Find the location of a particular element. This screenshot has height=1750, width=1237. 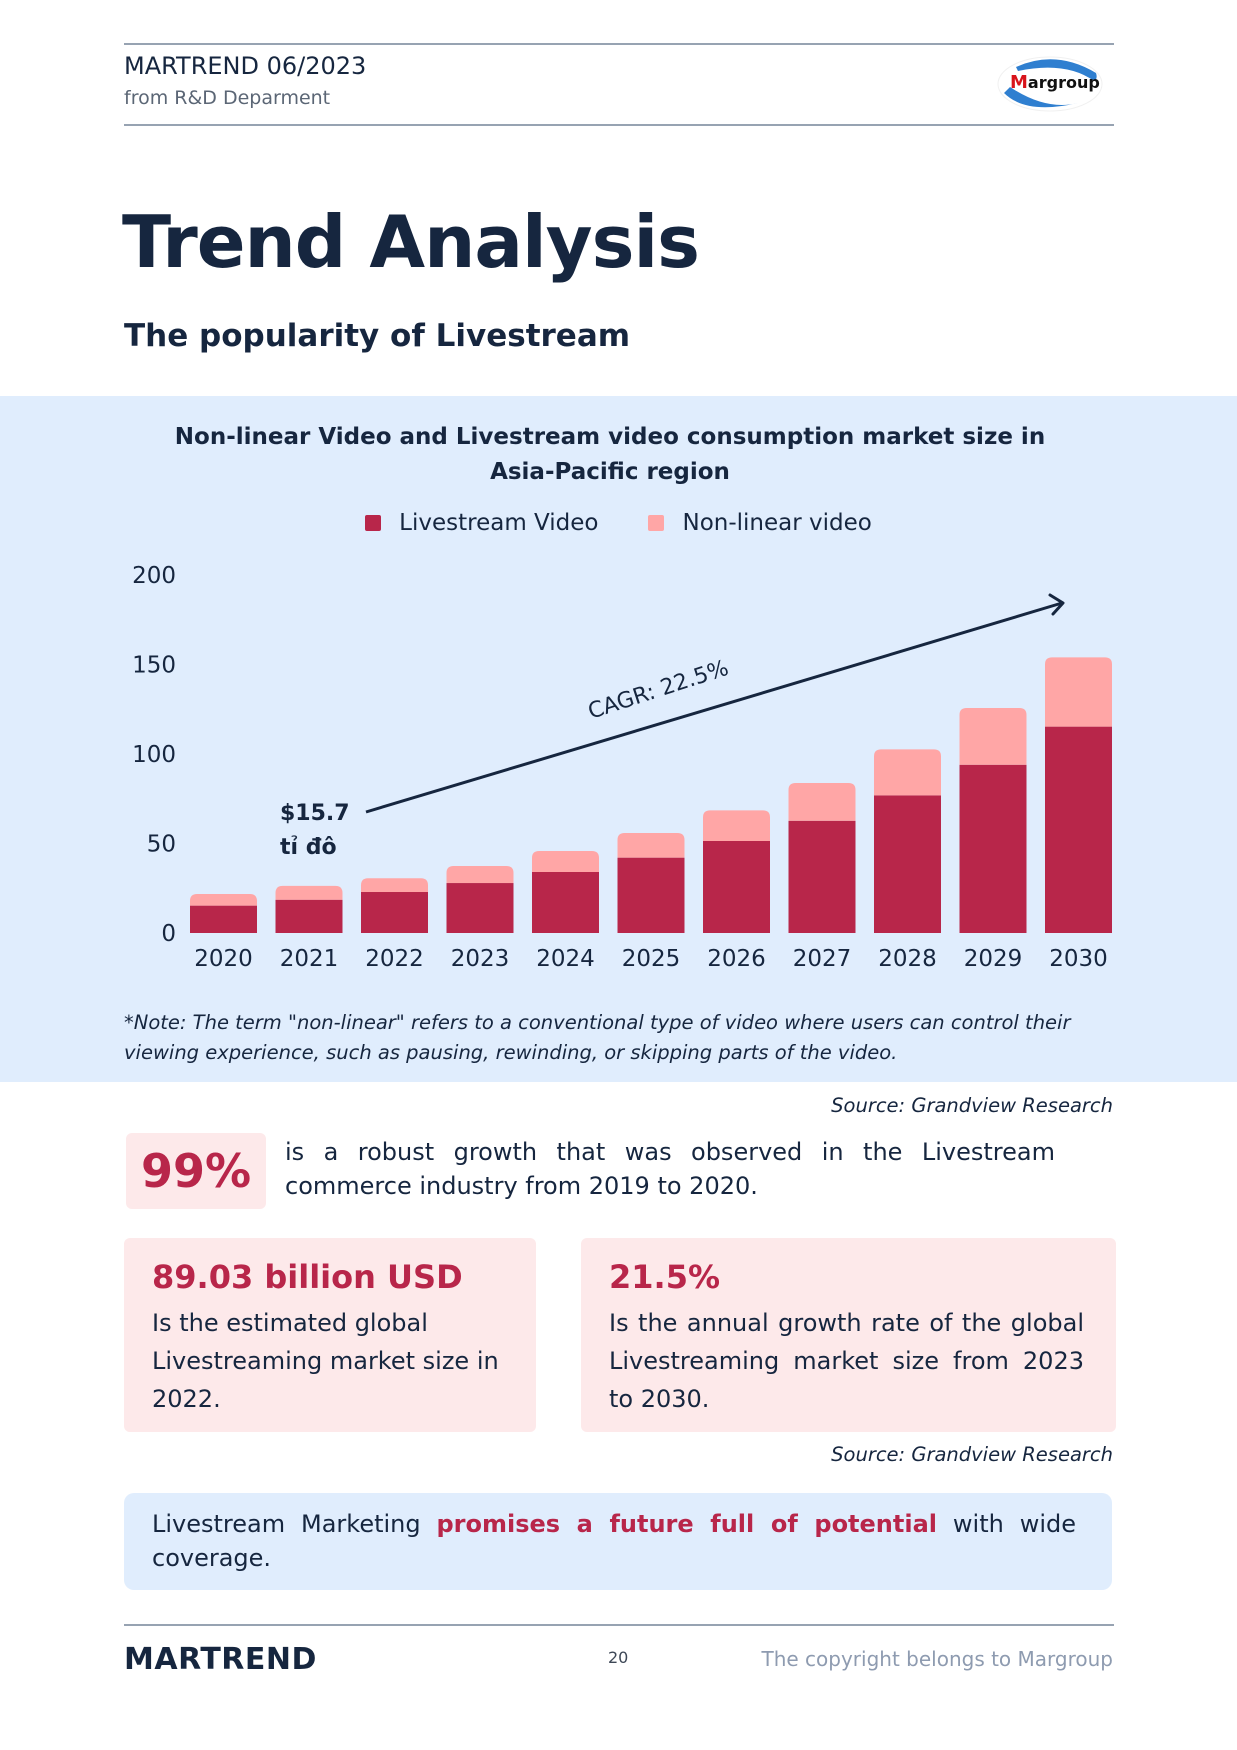

footer-copyright: The copyright belongs to Margroup is located at coordinates (937, 1659).